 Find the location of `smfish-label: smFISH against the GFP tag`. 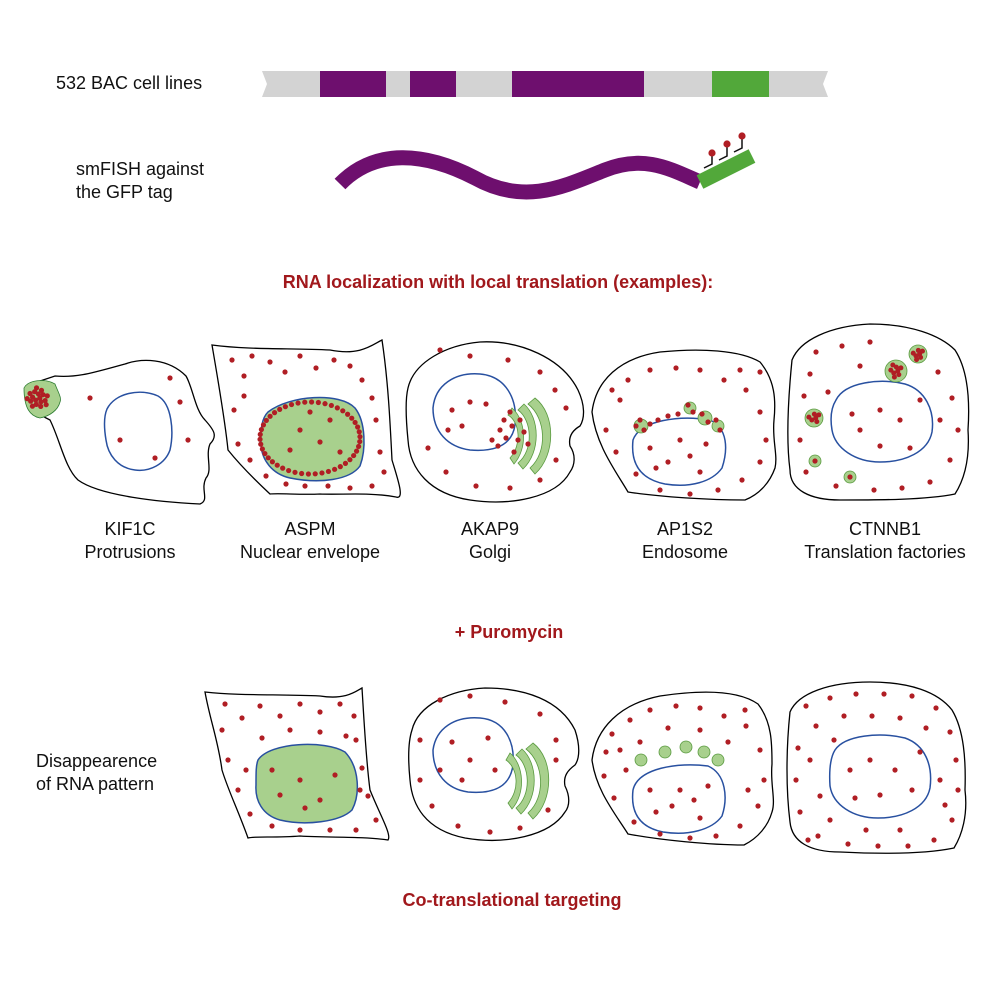

smfish-label: smFISH against the GFP tag is located at coordinates (140, 181).